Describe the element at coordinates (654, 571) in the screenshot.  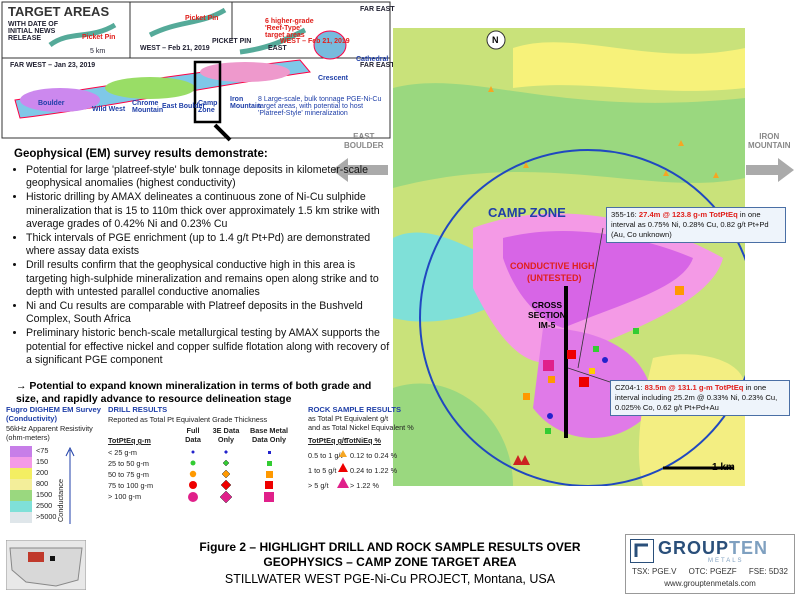
I see `ticker: TSX: PGE.V` at that location.